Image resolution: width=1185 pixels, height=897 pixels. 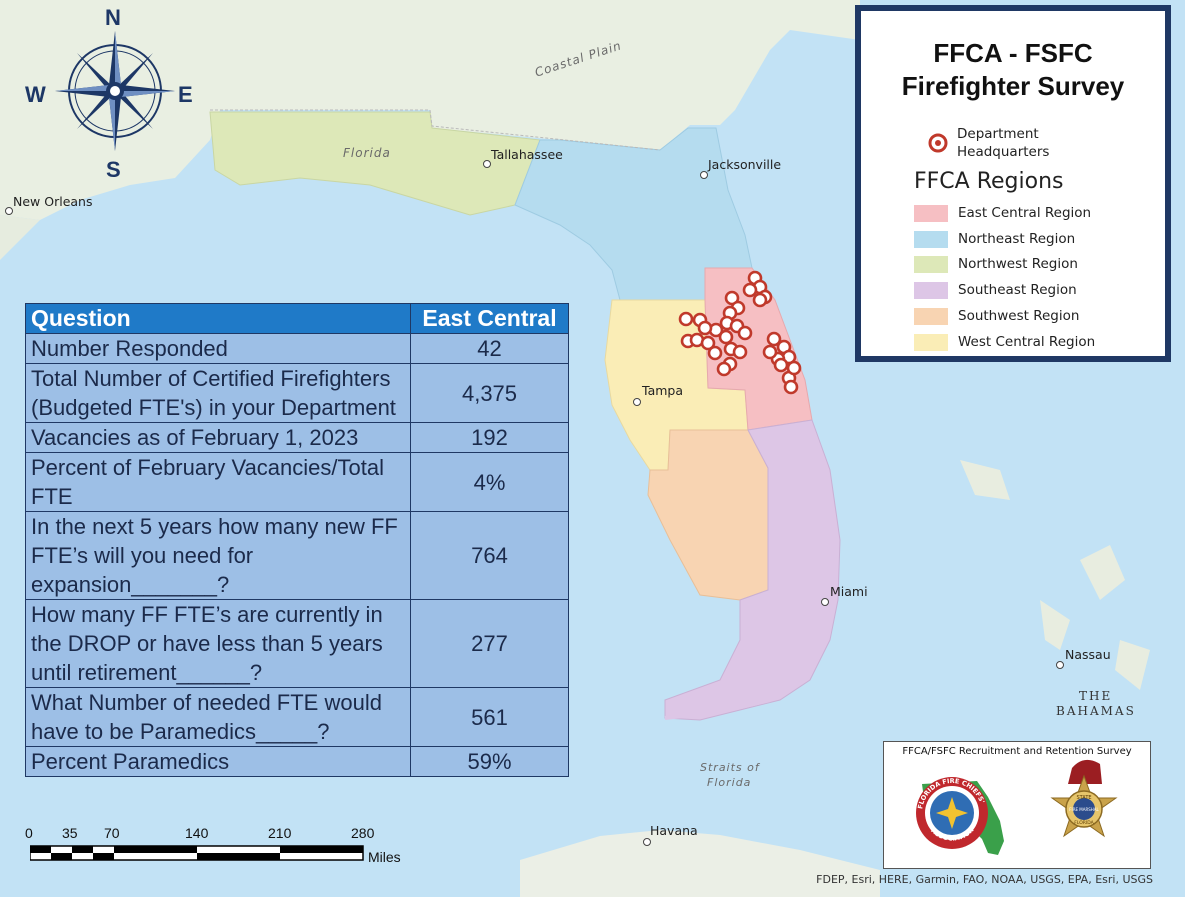 What do you see at coordinates (729, 782) in the screenshot?
I see `label-straits-line2: Florida` at bounding box center [729, 782].